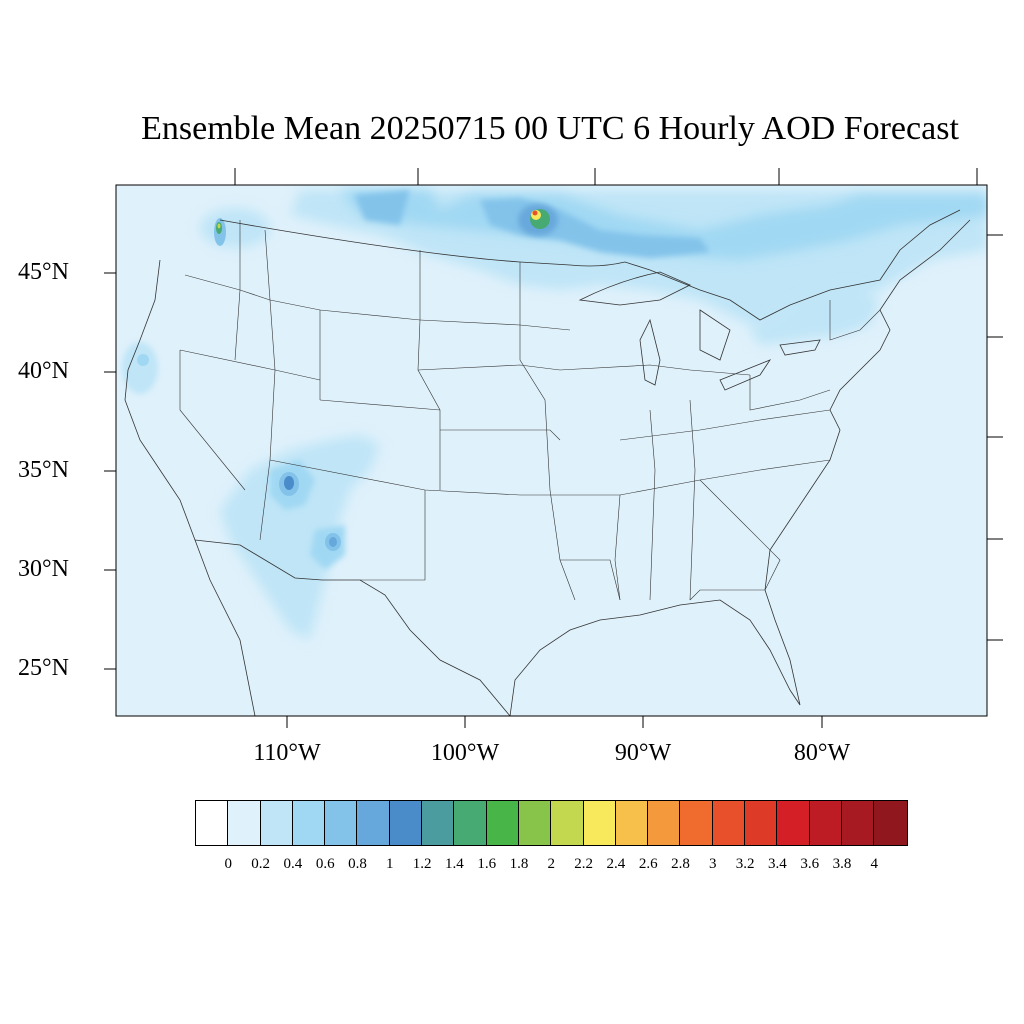 This screenshot has height=1024, width=1024. I want to click on colorbar-tick-label: 1, so click(390, 864).